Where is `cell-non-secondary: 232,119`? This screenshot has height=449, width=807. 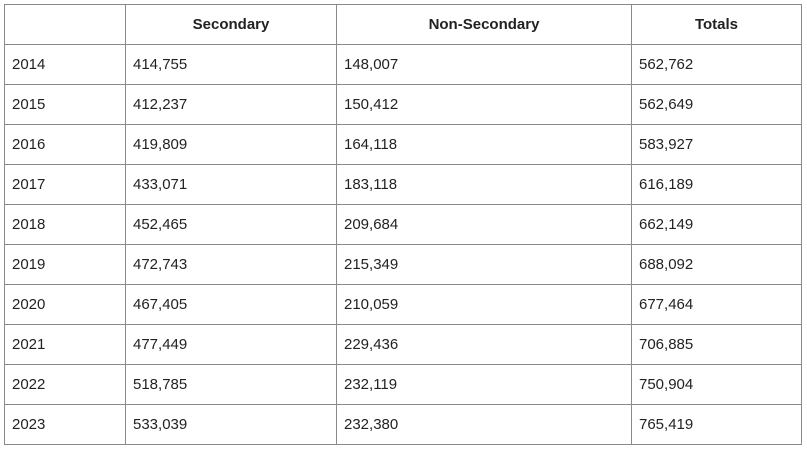
cell-non-secondary: 232,119 is located at coordinates (484, 384).